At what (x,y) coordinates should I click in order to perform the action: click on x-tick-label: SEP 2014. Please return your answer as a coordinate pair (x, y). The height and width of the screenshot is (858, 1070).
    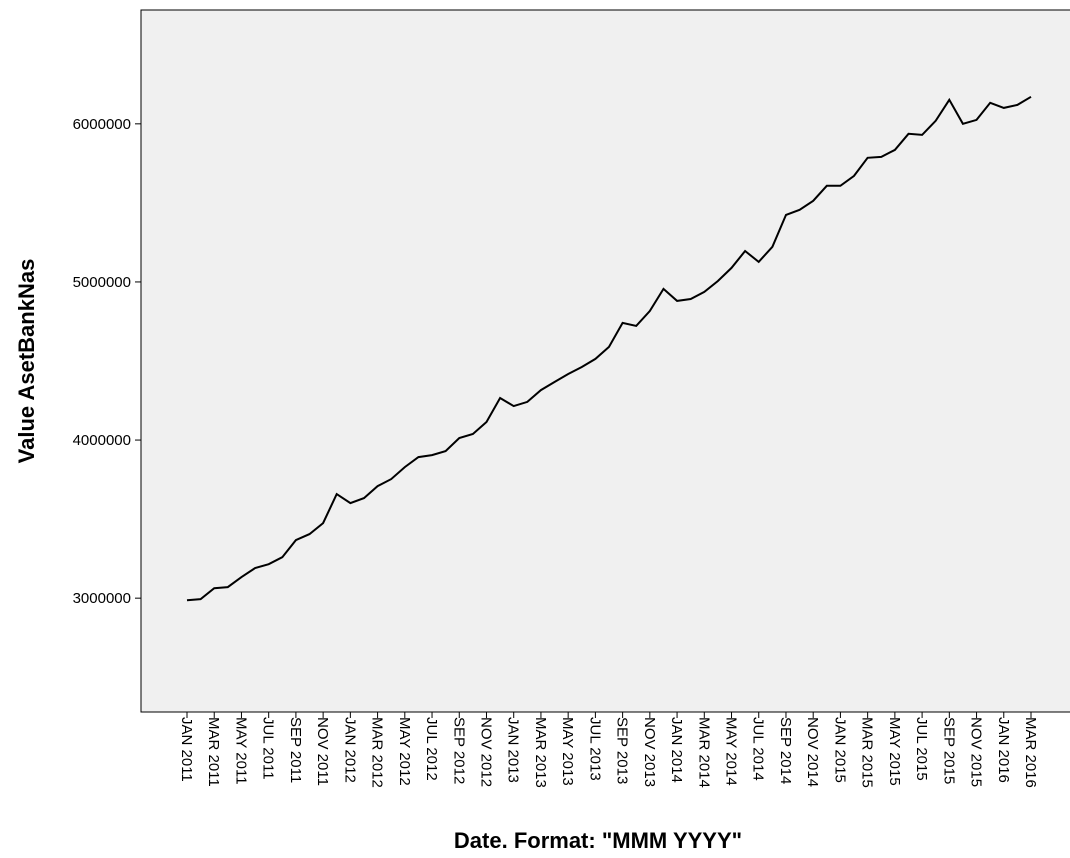
    Looking at the image, I should click on (785, 750).